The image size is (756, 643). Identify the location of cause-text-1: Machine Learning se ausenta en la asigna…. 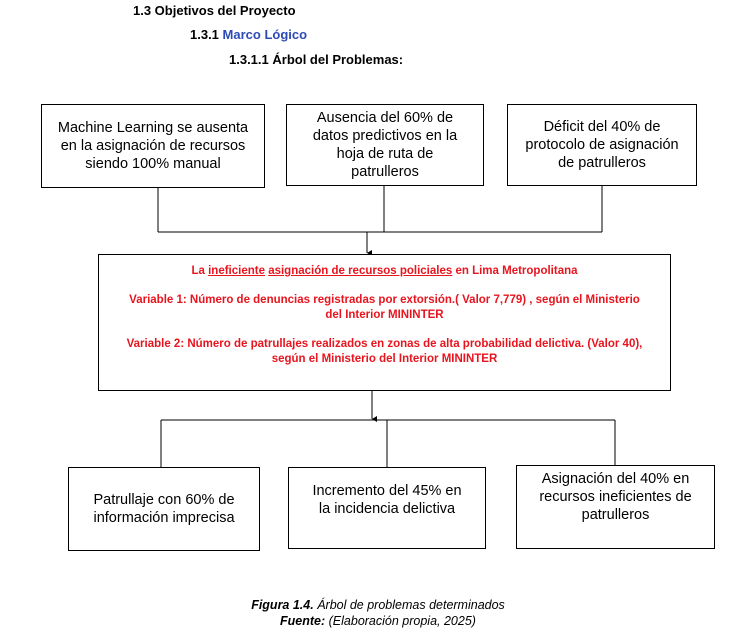
(153, 146).